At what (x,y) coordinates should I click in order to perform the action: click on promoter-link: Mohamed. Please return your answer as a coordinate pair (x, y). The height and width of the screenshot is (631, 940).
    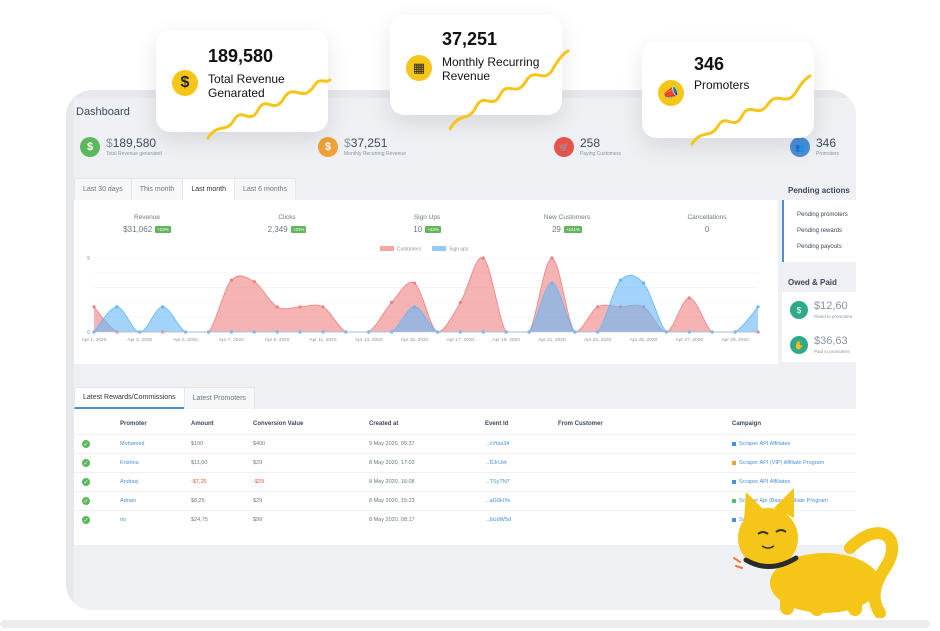
    Looking at the image, I should click on (132, 444).